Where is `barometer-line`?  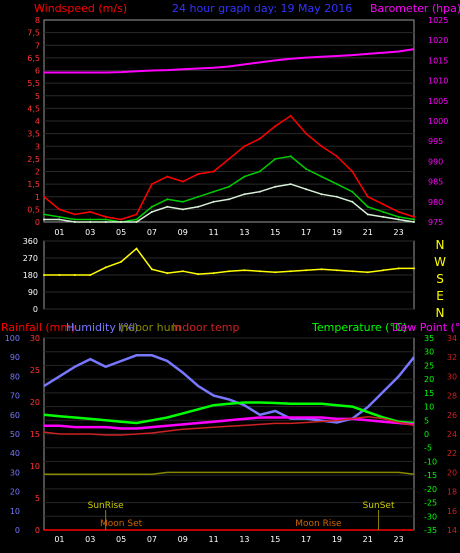
barometer-line is located at coordinates (229, 61).